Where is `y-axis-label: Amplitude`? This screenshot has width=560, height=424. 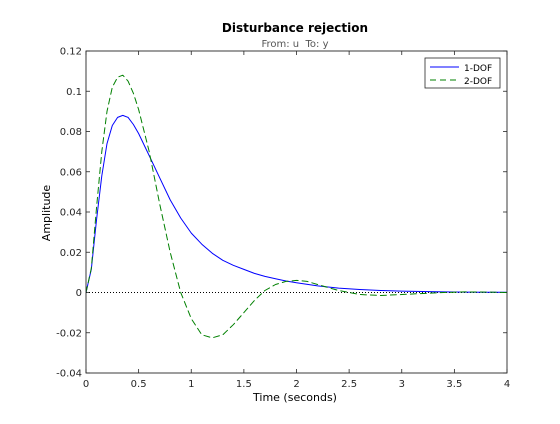 y-axis-label: Amplitude is located at coordinates (46, 213).